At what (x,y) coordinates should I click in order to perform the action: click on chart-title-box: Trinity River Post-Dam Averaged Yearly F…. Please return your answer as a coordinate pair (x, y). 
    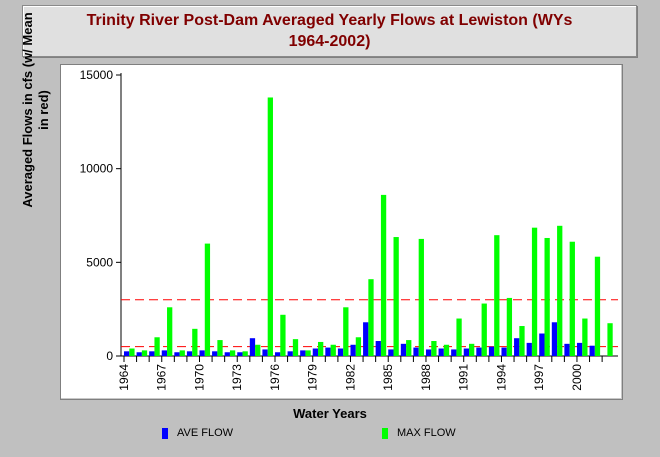
    Looking at the image, I should click on (329, 31).